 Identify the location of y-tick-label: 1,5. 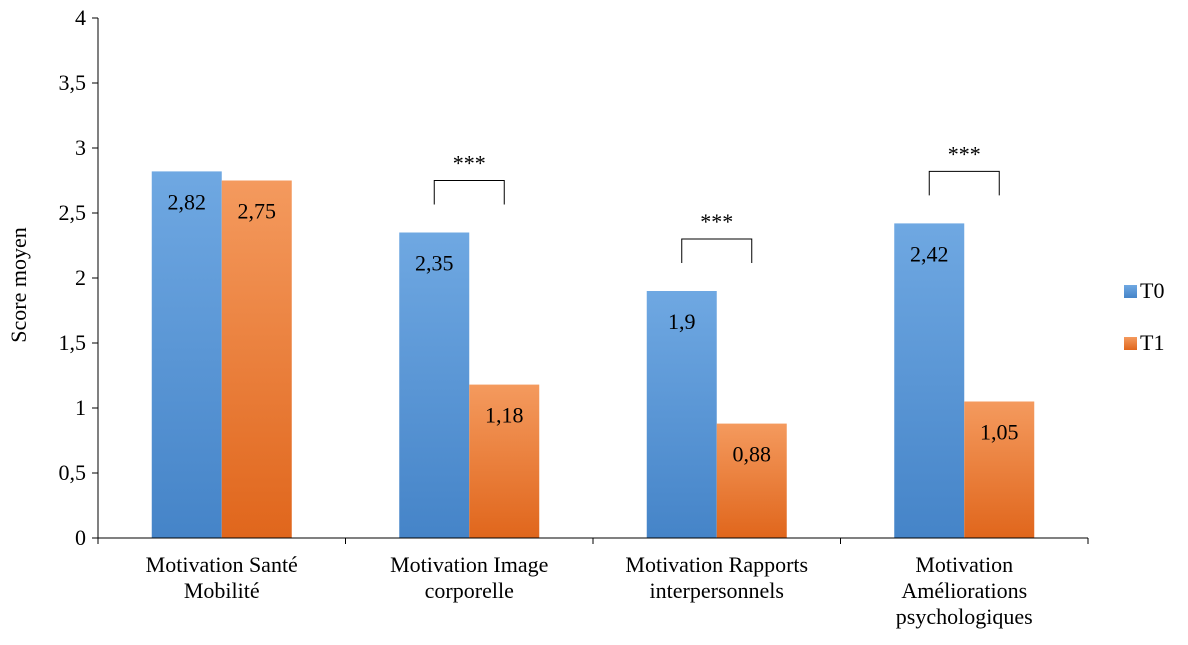
(73, 342).